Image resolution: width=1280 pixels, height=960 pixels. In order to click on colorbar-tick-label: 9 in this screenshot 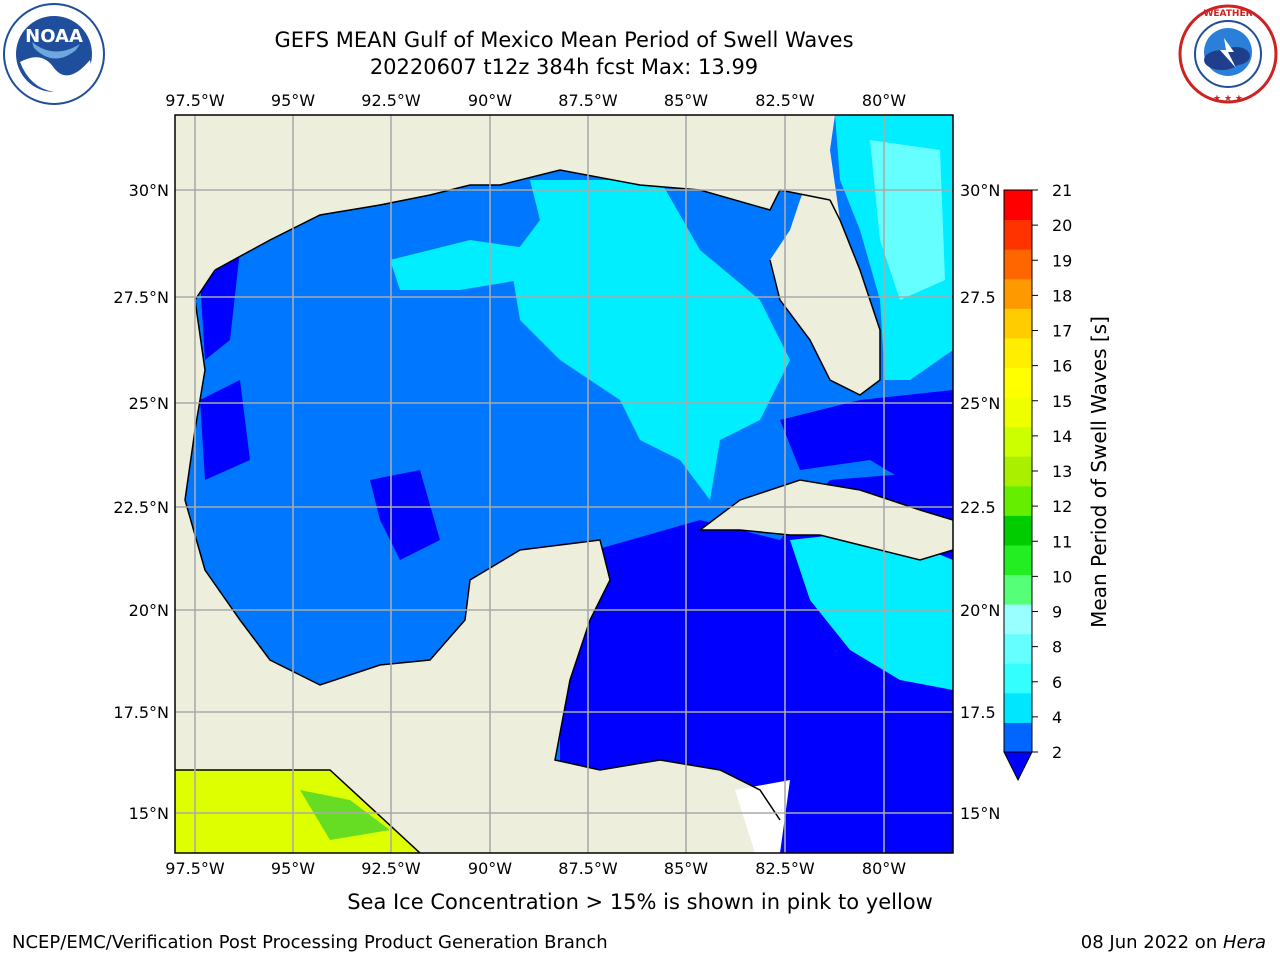, I will do `click(1057, 612)`.